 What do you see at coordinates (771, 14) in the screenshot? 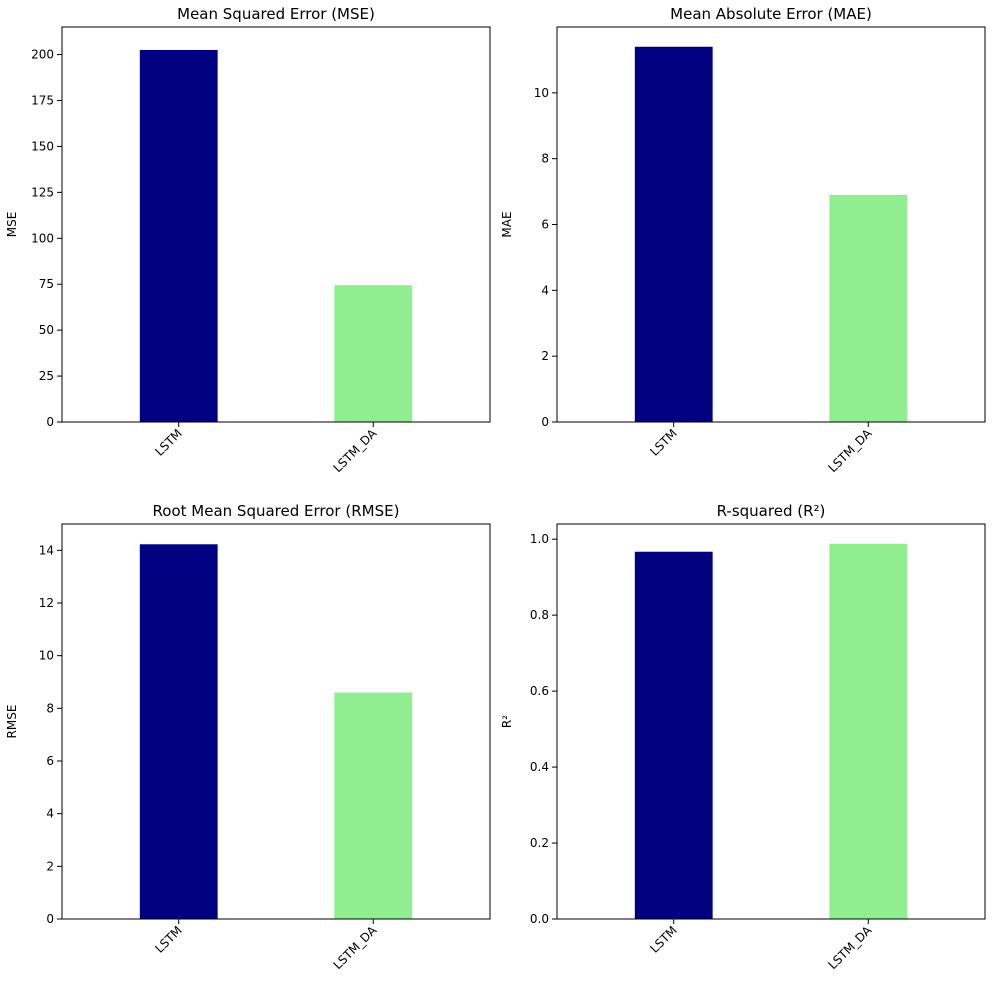
I see `chart-title-mae: Mean Absolute Error (MAE)` at bounding box center [771, 14].